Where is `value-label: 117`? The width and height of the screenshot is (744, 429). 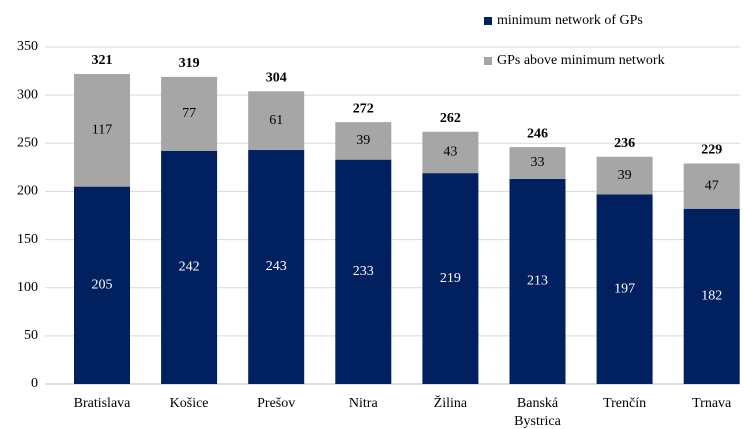
value-label: 117 is located at coordinates (102, 130).